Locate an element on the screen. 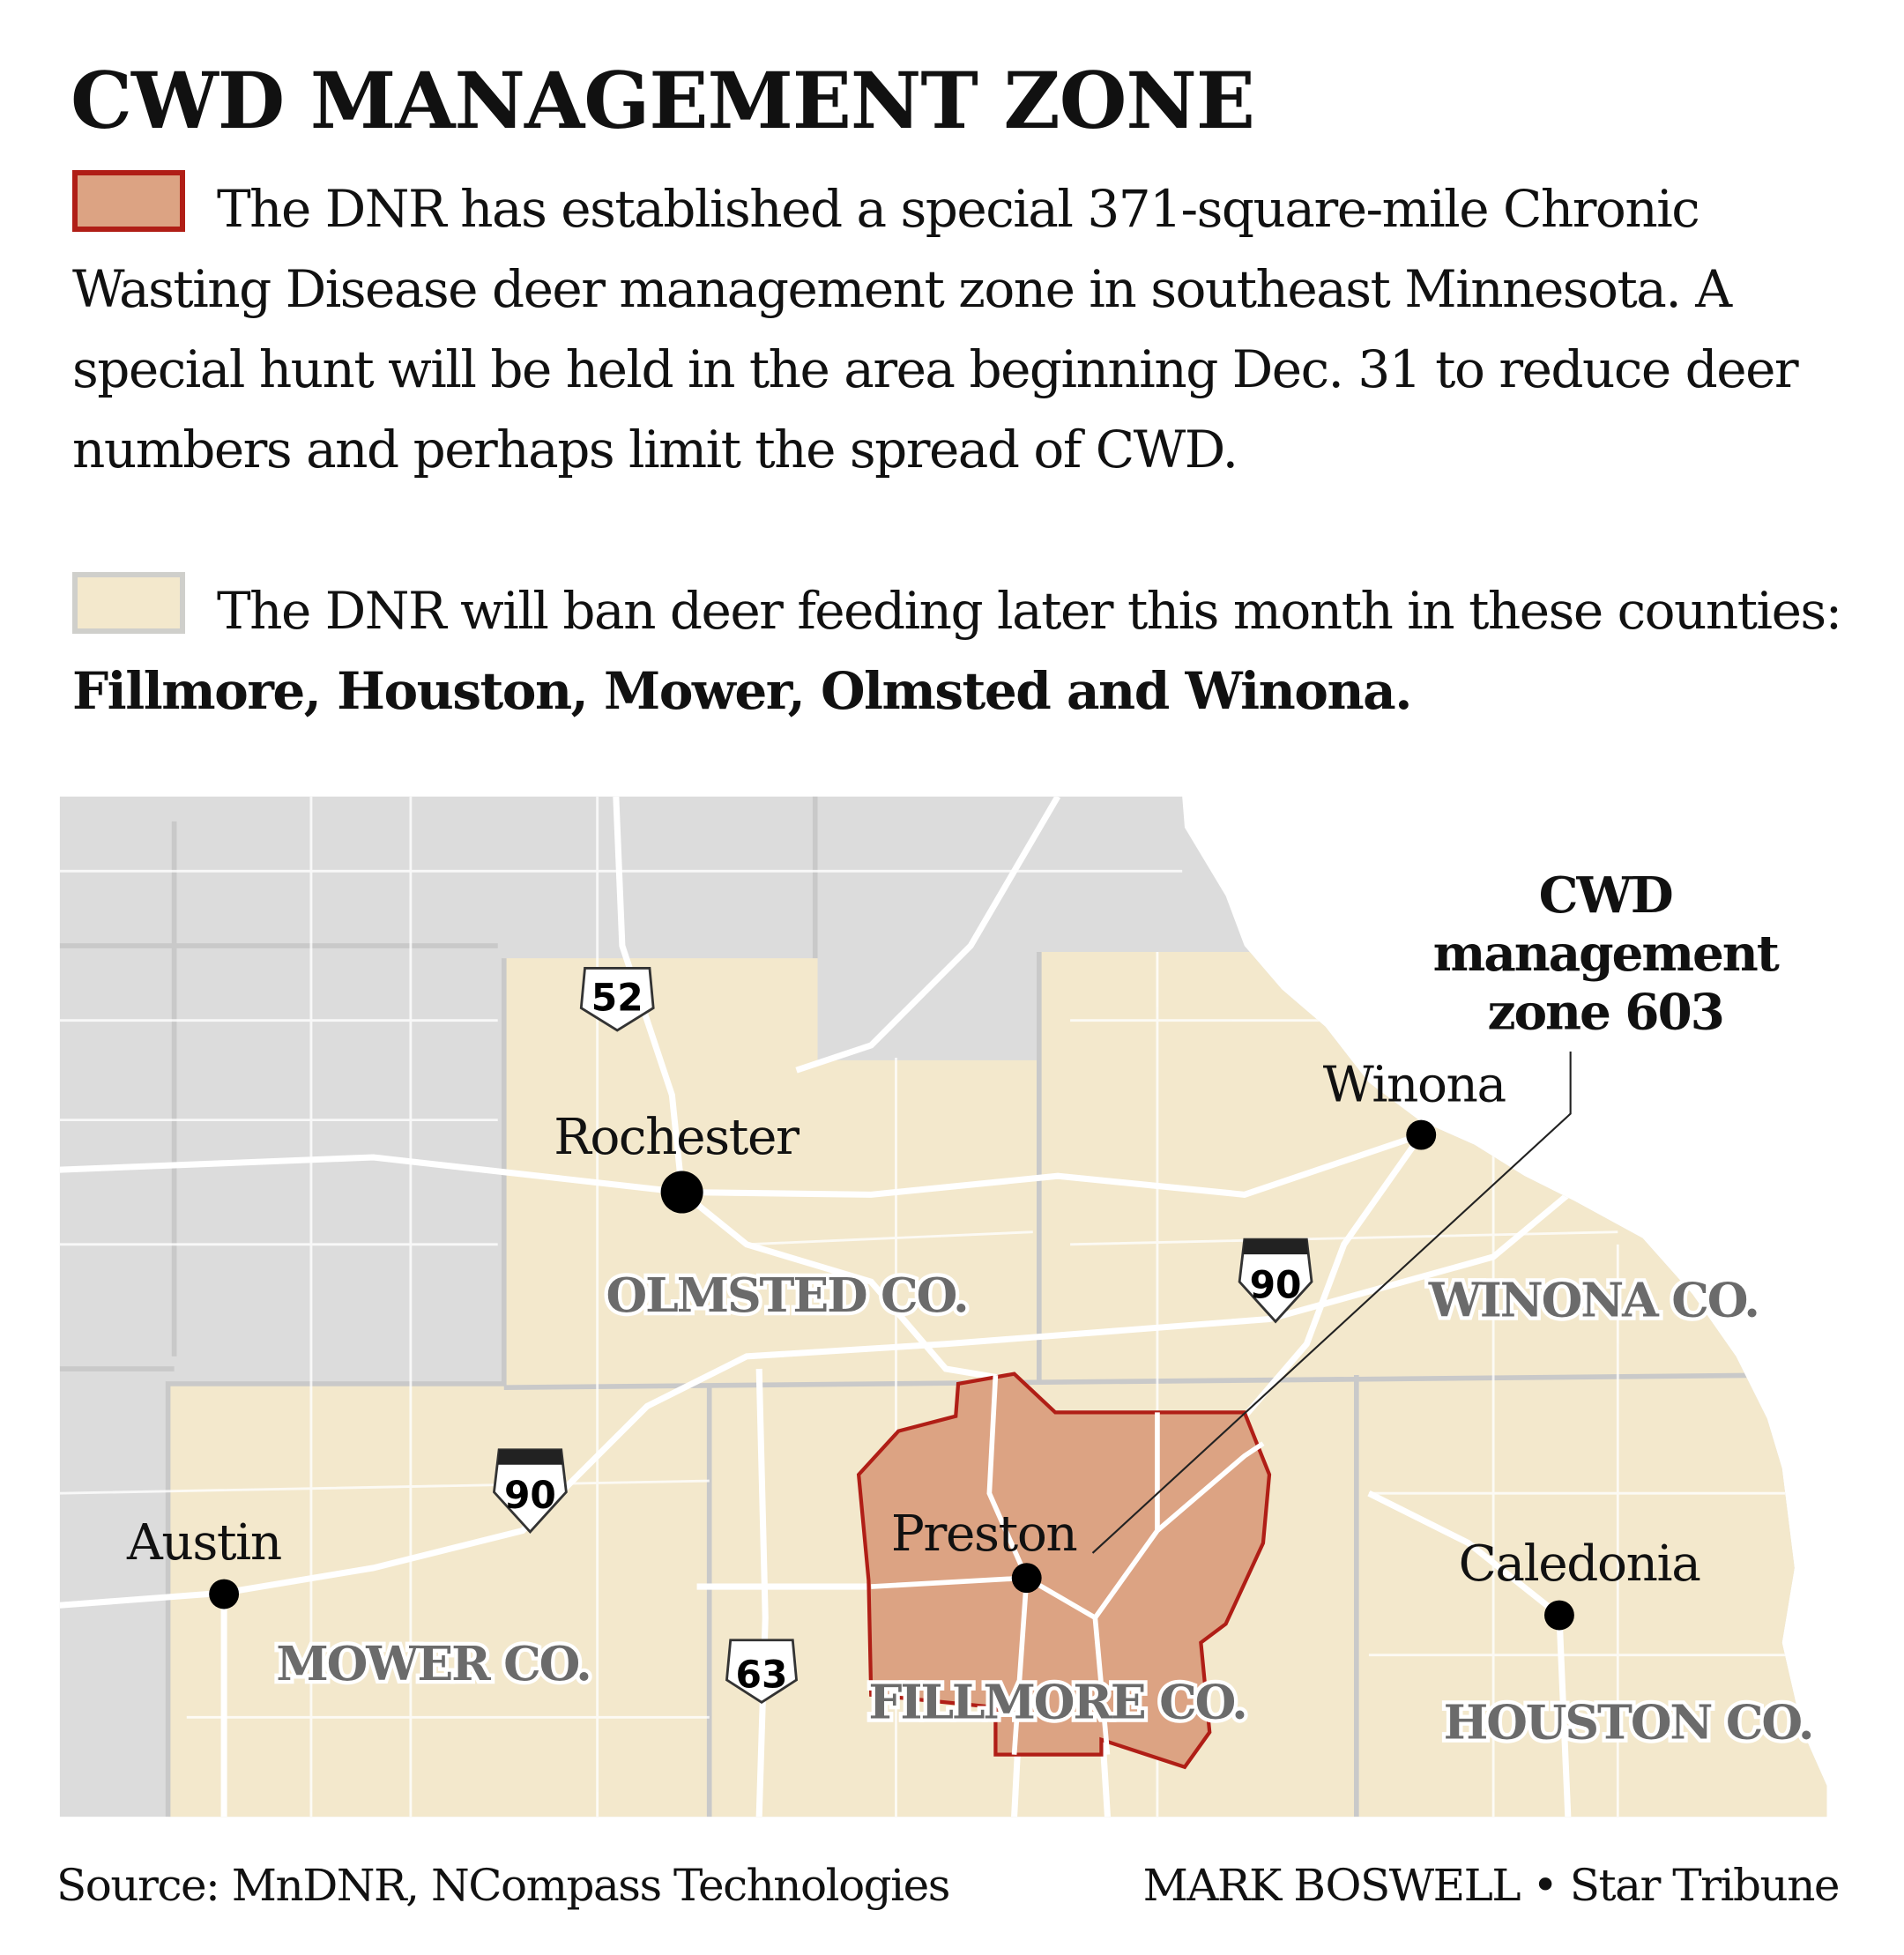 The width and height of the screenshot is (1904, 1955). county-label-olmsted: OLMSTED CO. is located at coordinates (787, 1295).